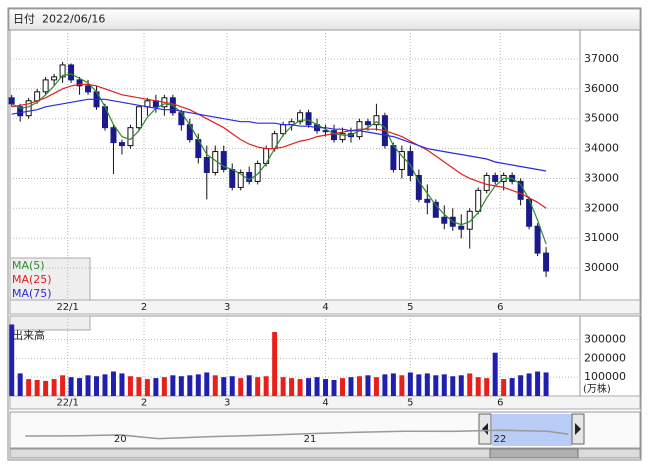 The width and height of the screenshot is (653, 470). Describe the element at coordinates (28, 335) in the screenshot. I see `volume-title: 出来高` at that location.